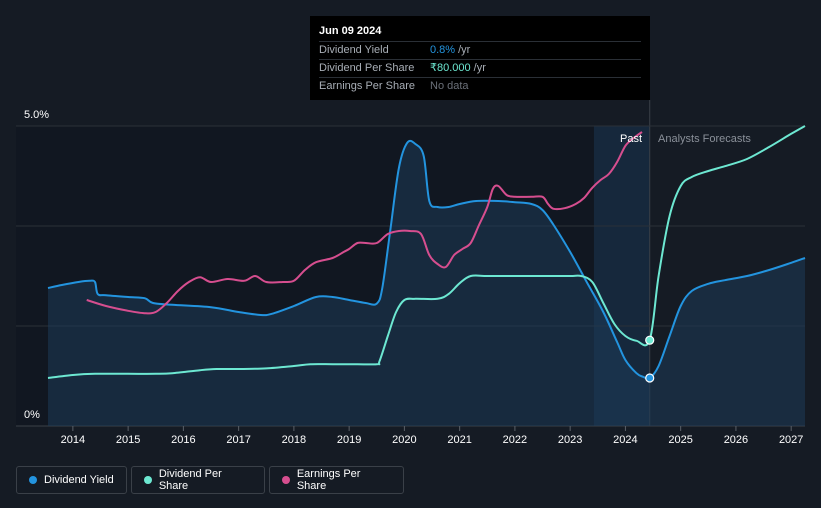  I want to click on legend-dividend-per-share: Dividend Per Share, so click(198, 480).